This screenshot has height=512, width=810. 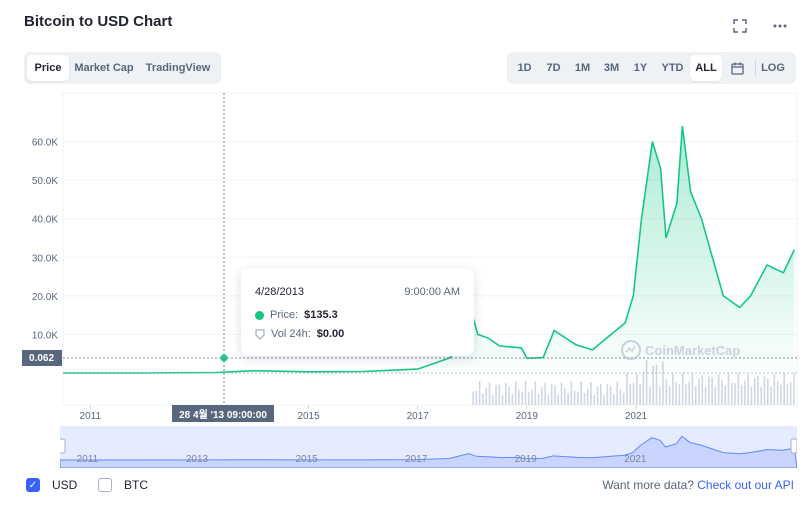 I want to click on tooltip-date: 4/28/2013, so click(x=279, y=292).